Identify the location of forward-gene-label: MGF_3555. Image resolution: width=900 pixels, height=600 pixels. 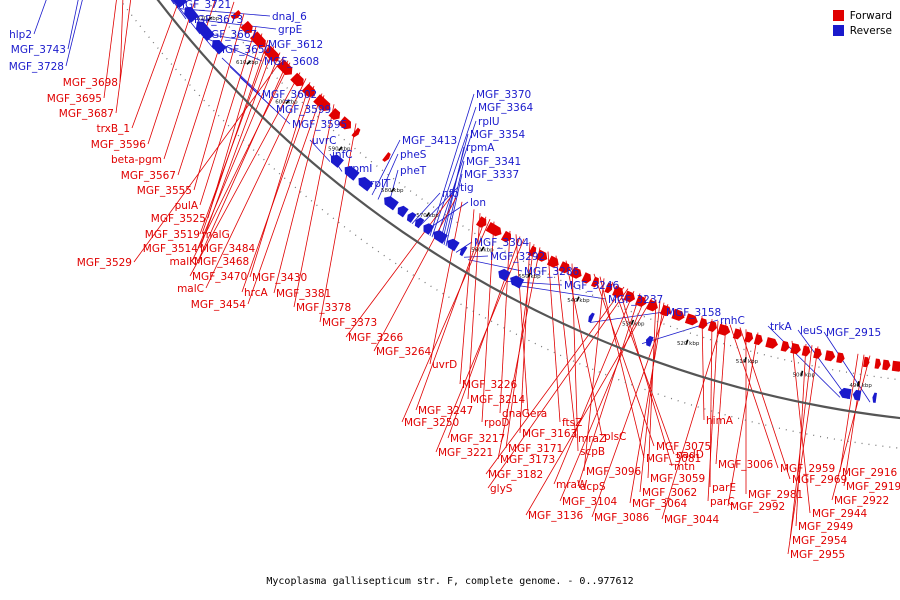
(164, 191).